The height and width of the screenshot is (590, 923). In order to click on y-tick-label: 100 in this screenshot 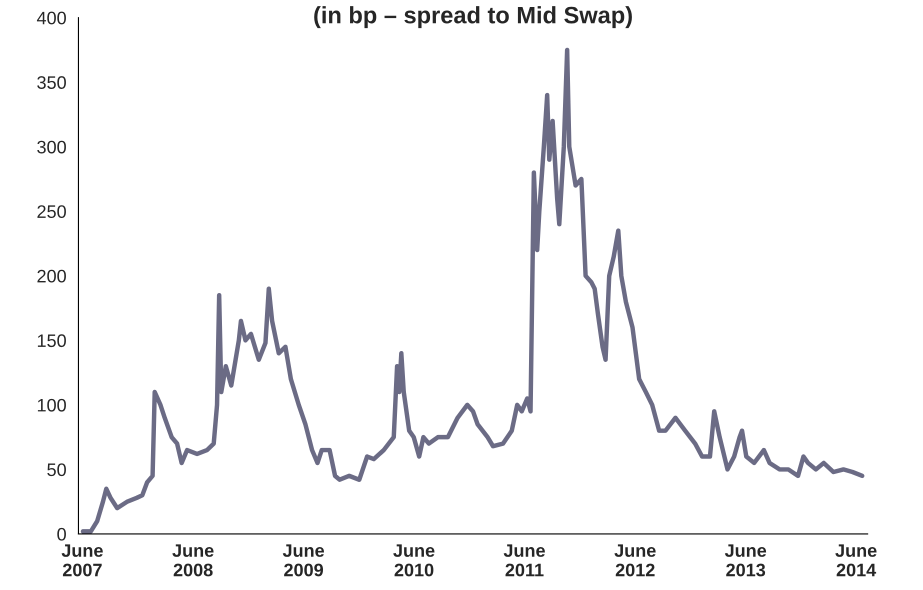, I will do `click(52, 405)`.